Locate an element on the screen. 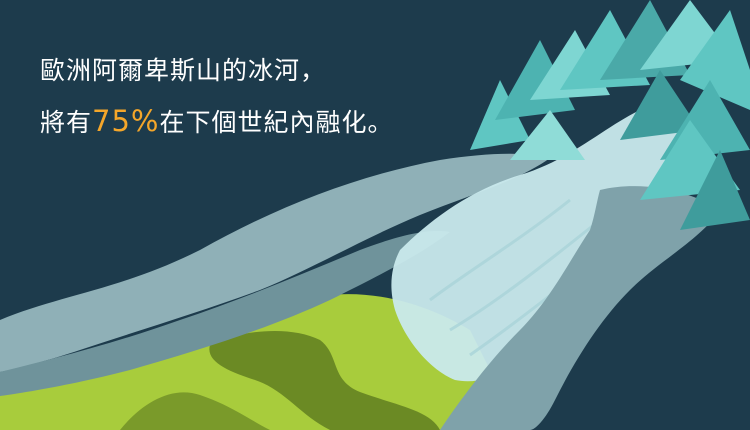 This screenshot has width=750, height=430. headline-line-2: 將有75%在下個世紀內融化。 is located at coordinates (217, 122).